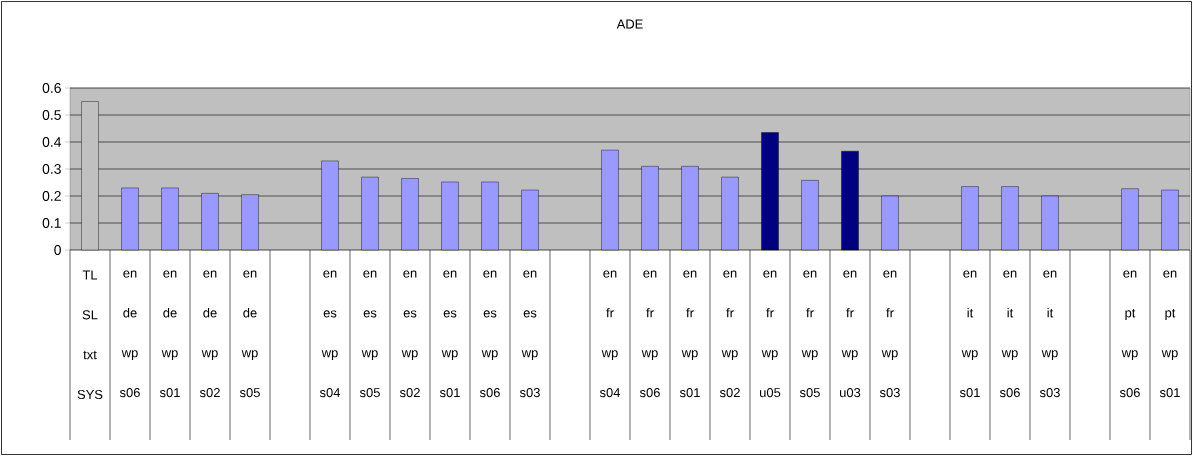 The image size is (1193, 456). Describe the element at coordinates (52, 142) in the screenshot. I see `y-tick-label: 0.4` at that location.